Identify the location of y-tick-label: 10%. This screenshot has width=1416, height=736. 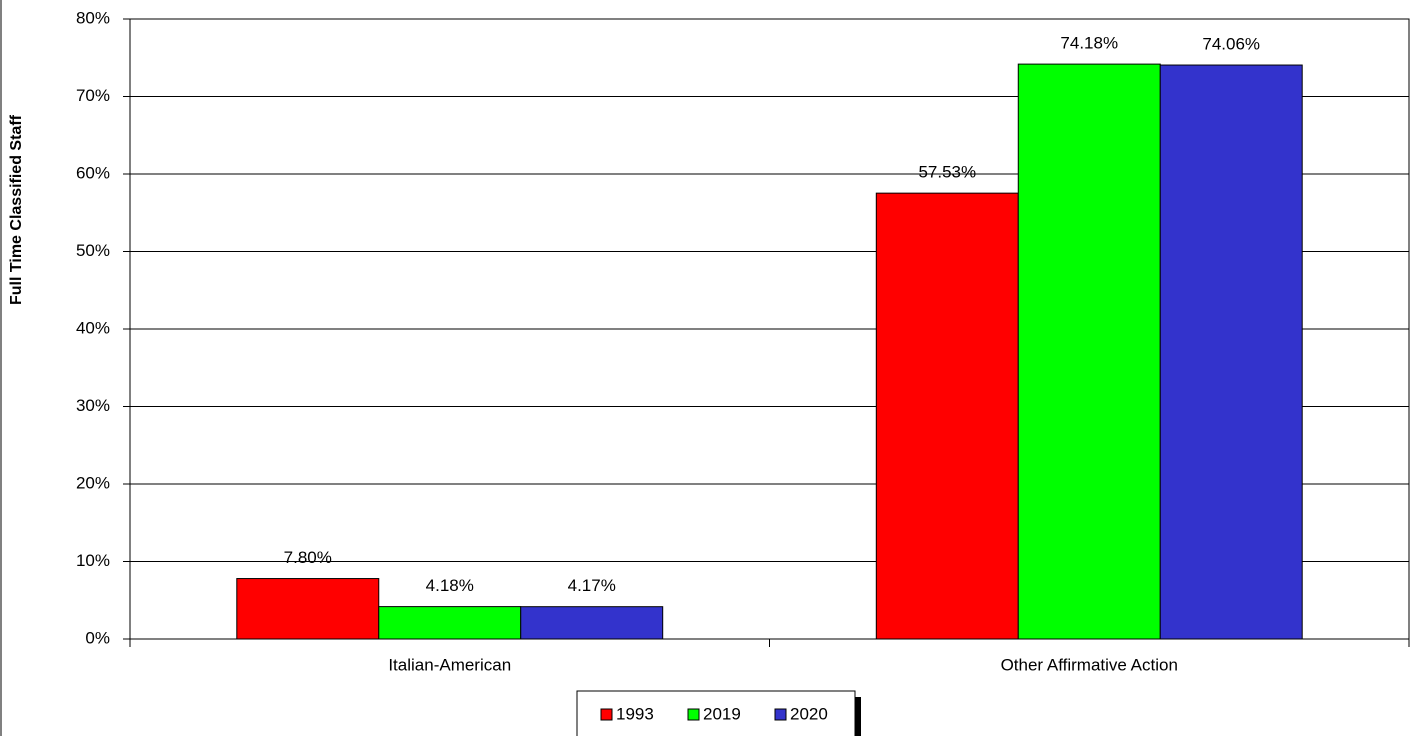
(93, 560).